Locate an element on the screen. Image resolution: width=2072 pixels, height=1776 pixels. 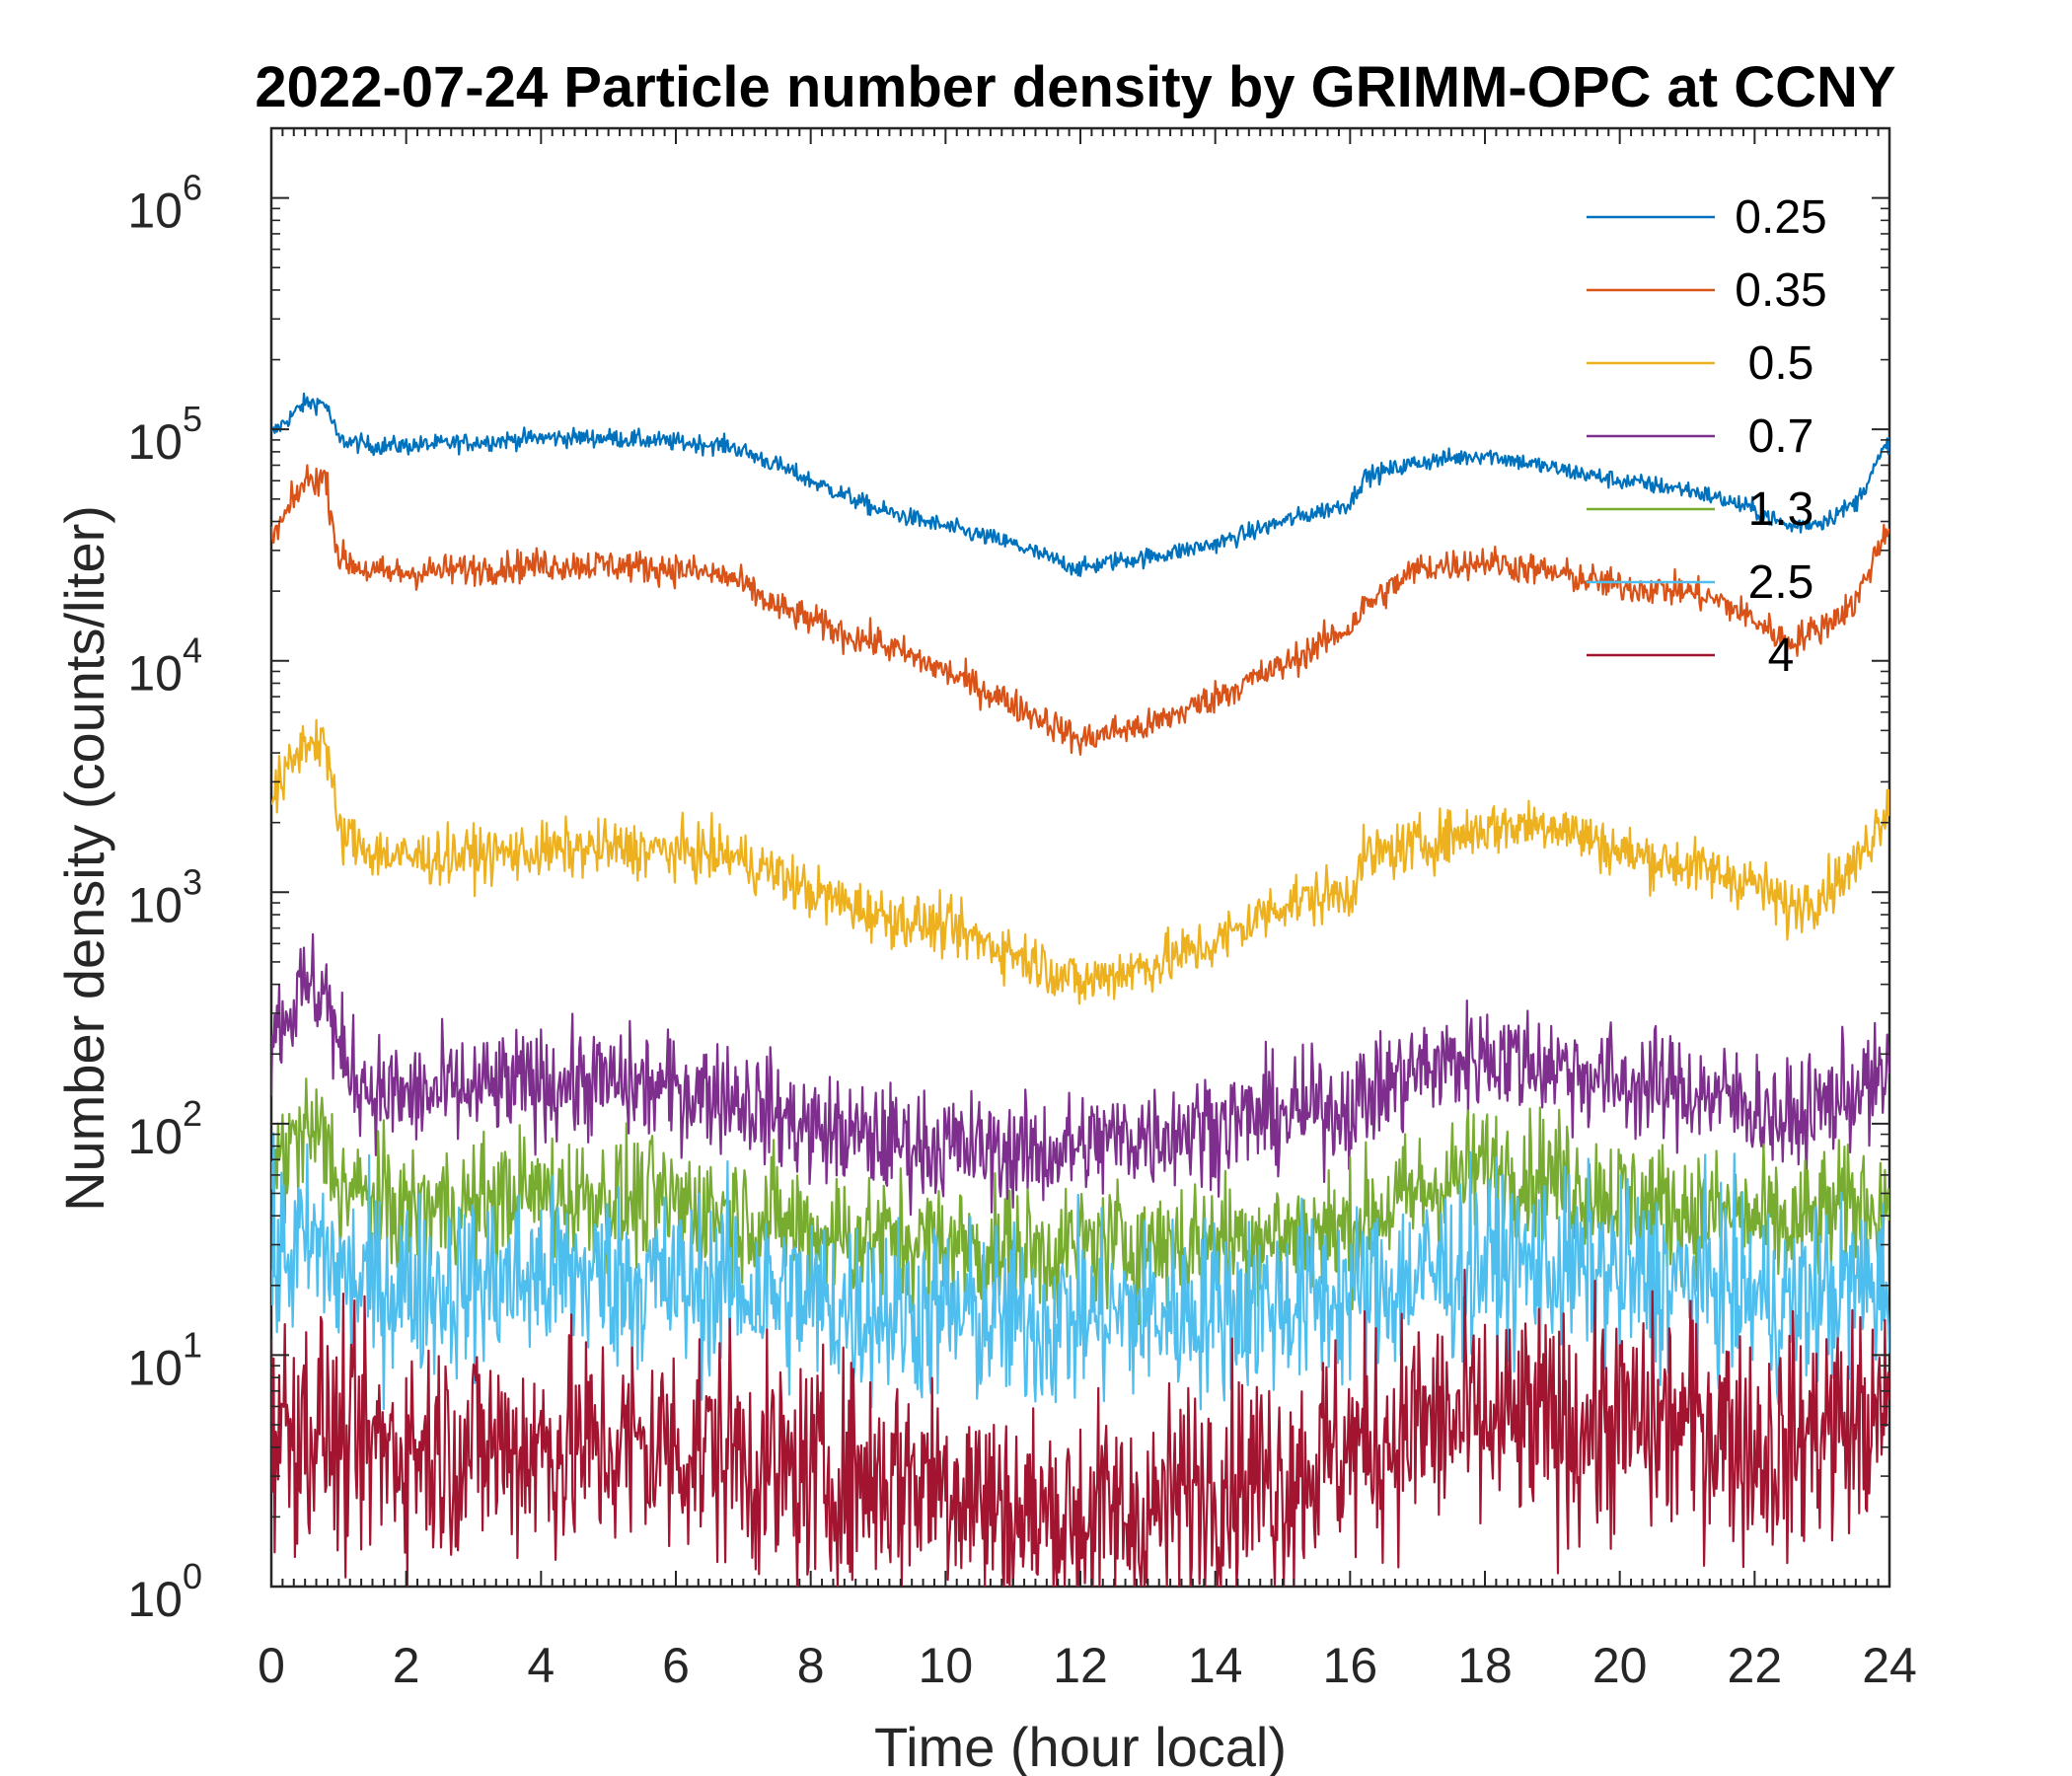
x-tick-label: 18 is located at coordinates (1485, 1666).